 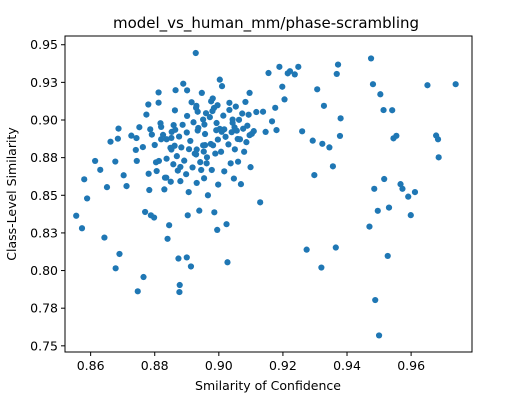 What do you see at coordinates (251, 362) in the screenshot?
I see `x-axis-ticks: 0.86 0.88 0.90 0.92 0.94 0.96` at bounding box center [251, 362].